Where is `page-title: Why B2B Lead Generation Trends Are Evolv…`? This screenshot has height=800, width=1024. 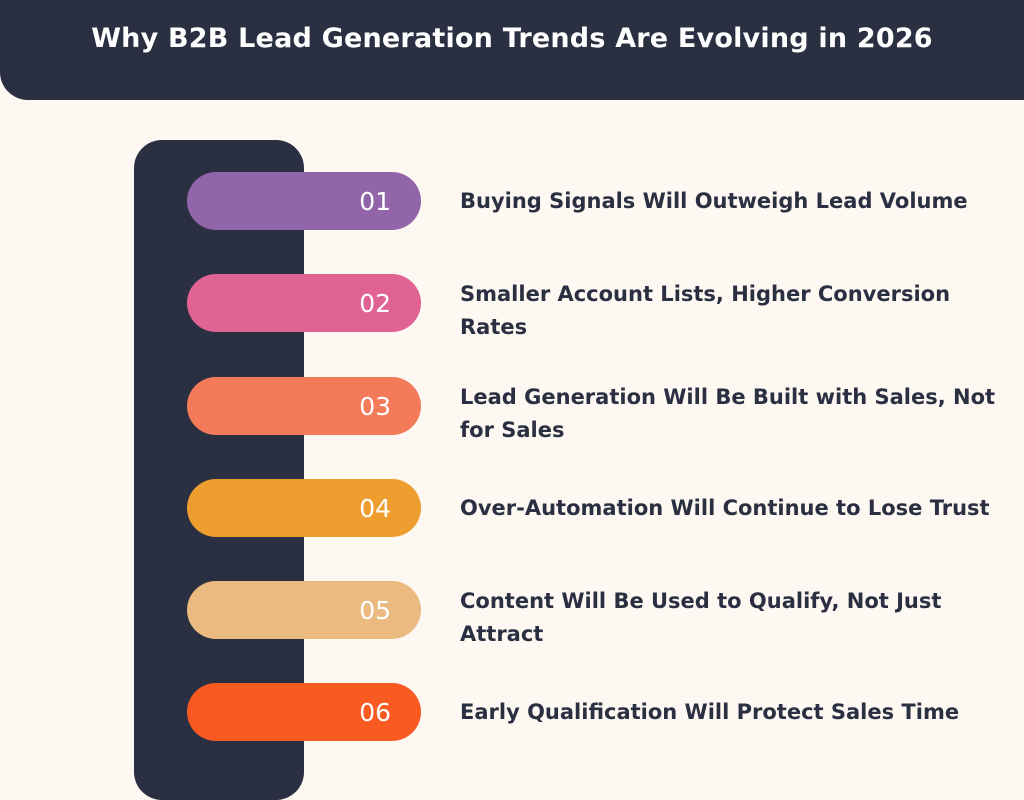 page-title: Why B2B Lead Generation Trends Are Evolv… is located at coordinates (512, 38).